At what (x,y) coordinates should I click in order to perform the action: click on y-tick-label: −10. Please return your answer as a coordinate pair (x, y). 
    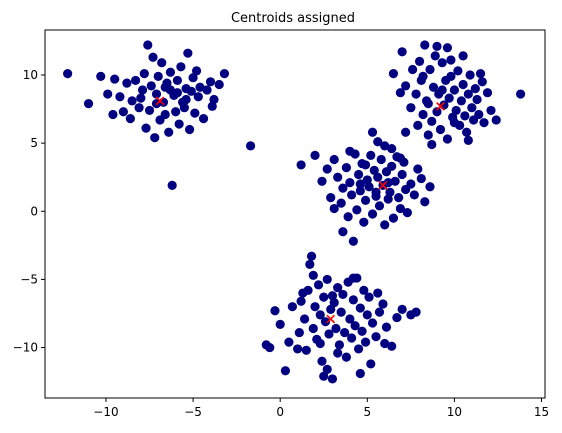
    Looking at the image, I should click on (25, 348).